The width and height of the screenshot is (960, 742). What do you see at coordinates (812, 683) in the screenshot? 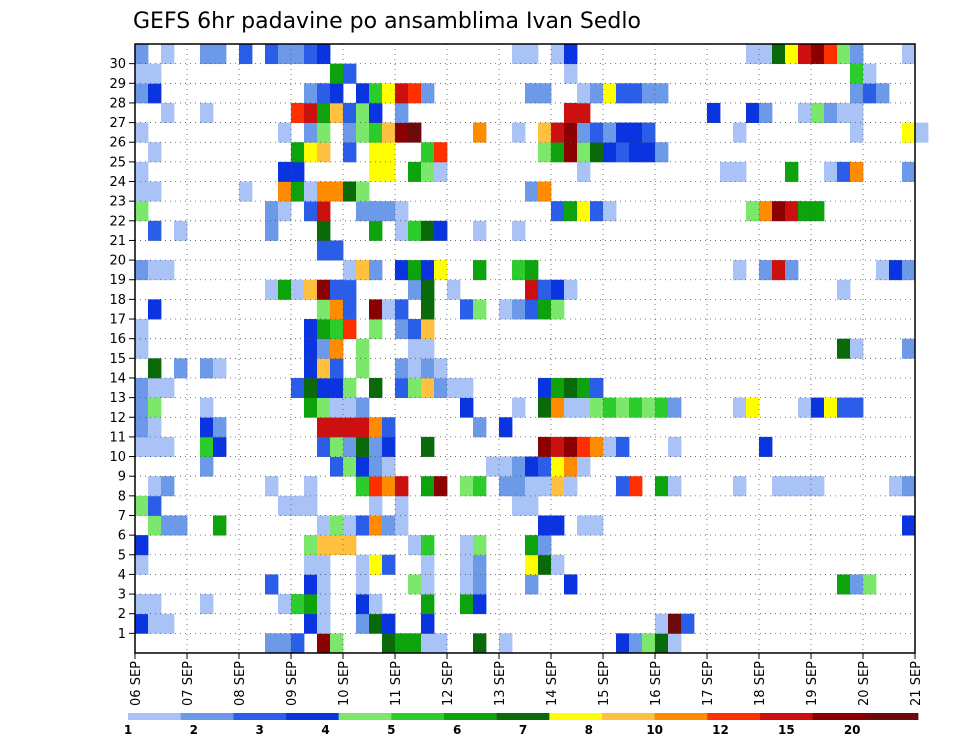
I see `x-tick-label: 19 SEP` at bounding box center [812, 683].